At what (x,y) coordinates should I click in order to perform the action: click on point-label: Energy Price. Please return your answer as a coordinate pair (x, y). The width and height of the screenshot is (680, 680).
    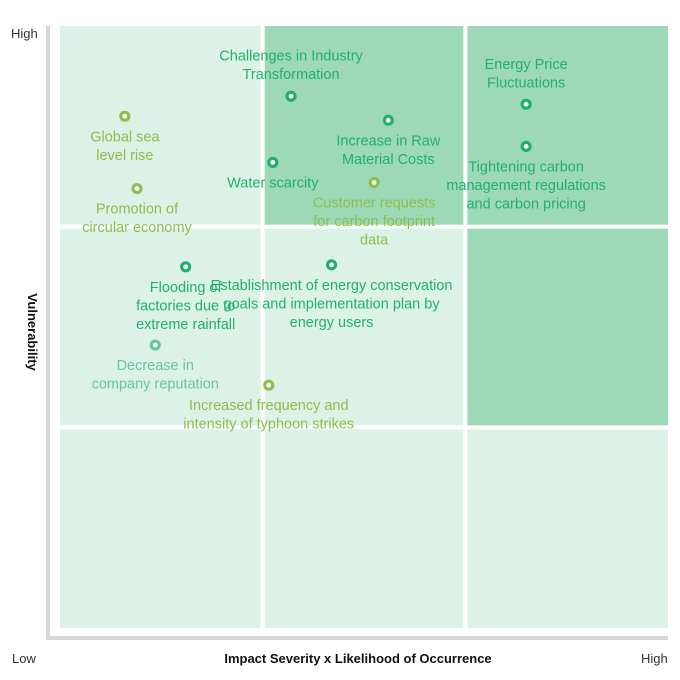
    Looking at the image, I should click on (526, 65).